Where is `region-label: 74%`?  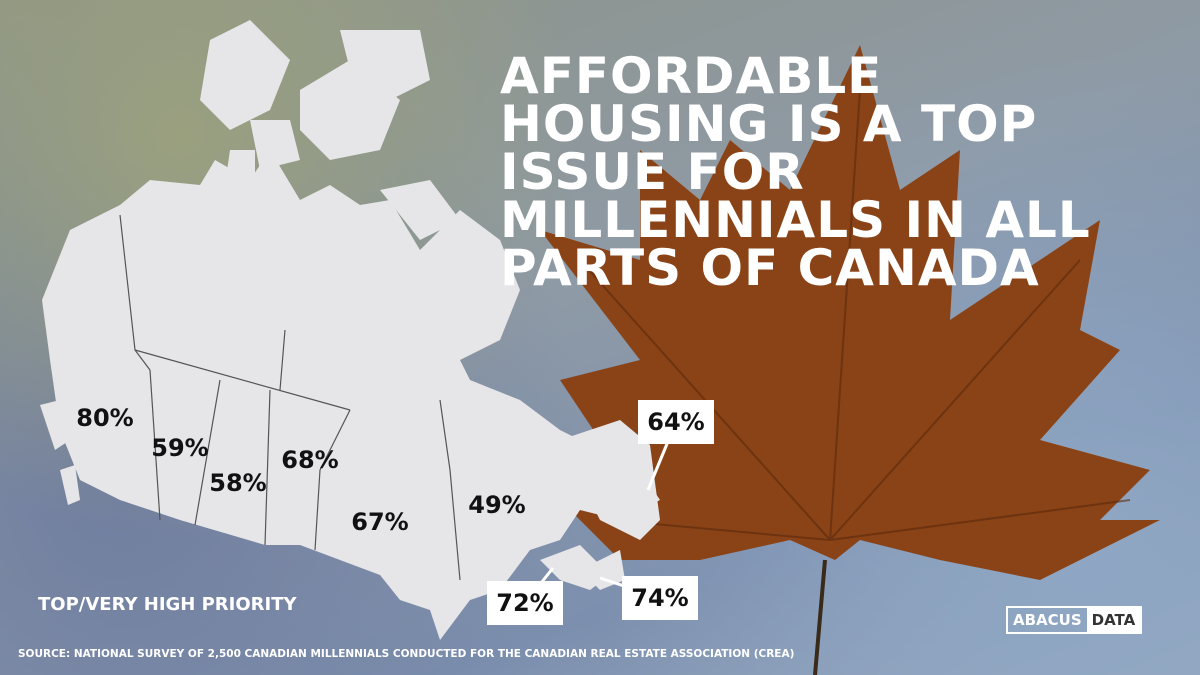 region-label: 74% is located at coordinates (659, 598).